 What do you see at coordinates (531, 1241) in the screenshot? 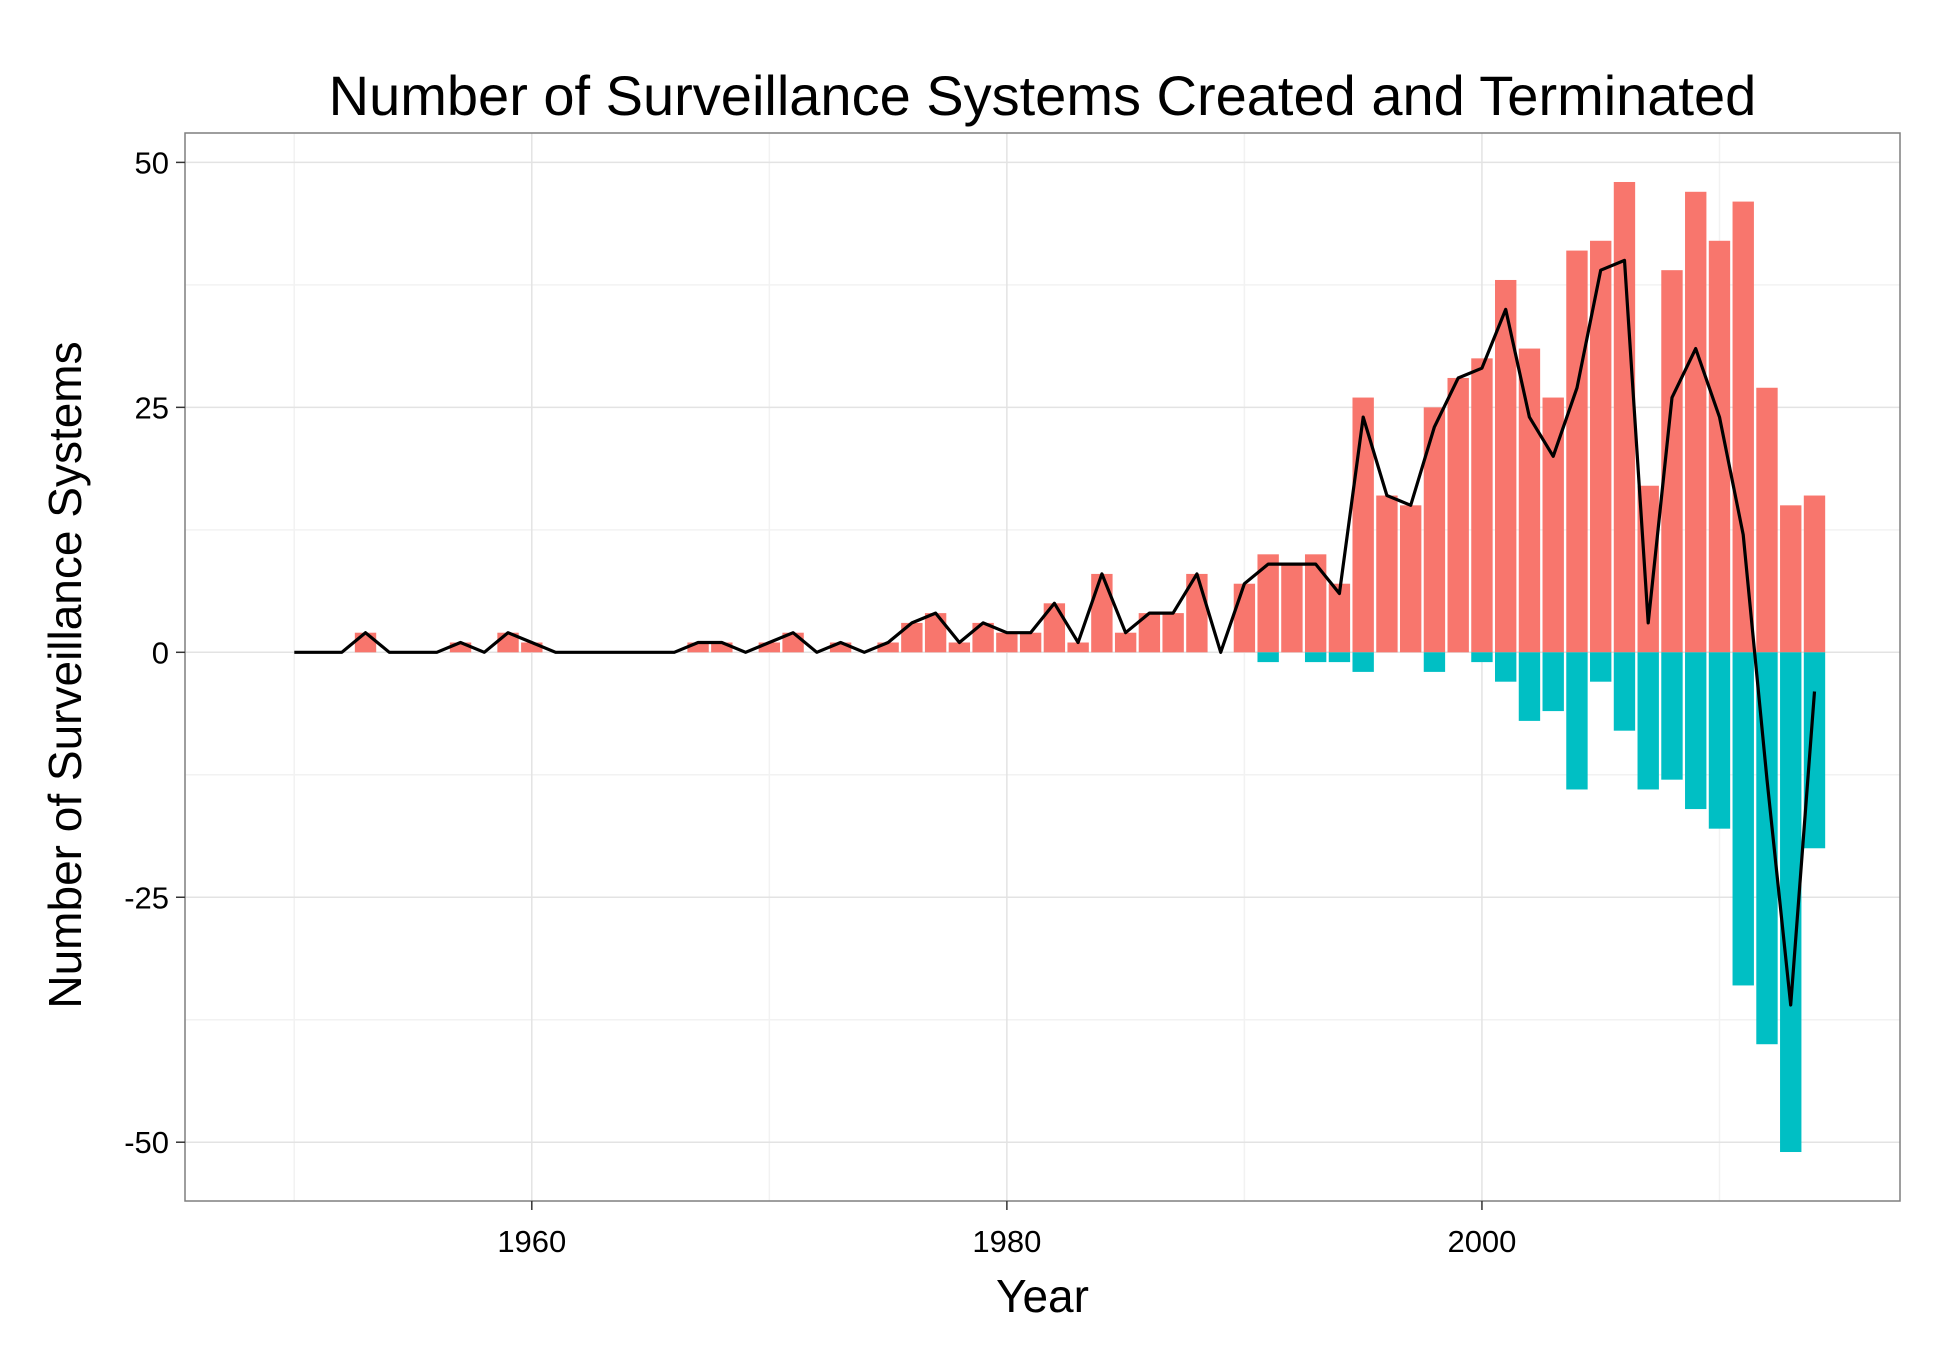
I see `x-tick-label: 1960` at bounding box center [531, 1241].